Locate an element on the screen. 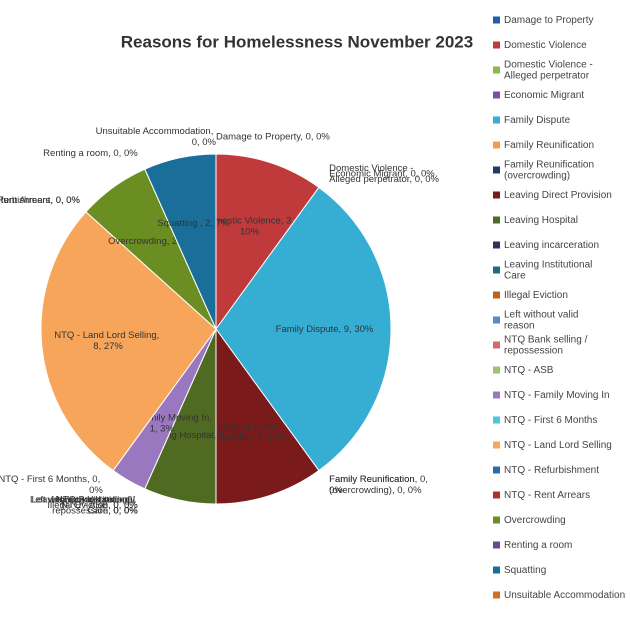 Image resolution: width=630 pixels, height=642 pixels. legend-label: Leaving Hospital is located at coordinates (541, 220).